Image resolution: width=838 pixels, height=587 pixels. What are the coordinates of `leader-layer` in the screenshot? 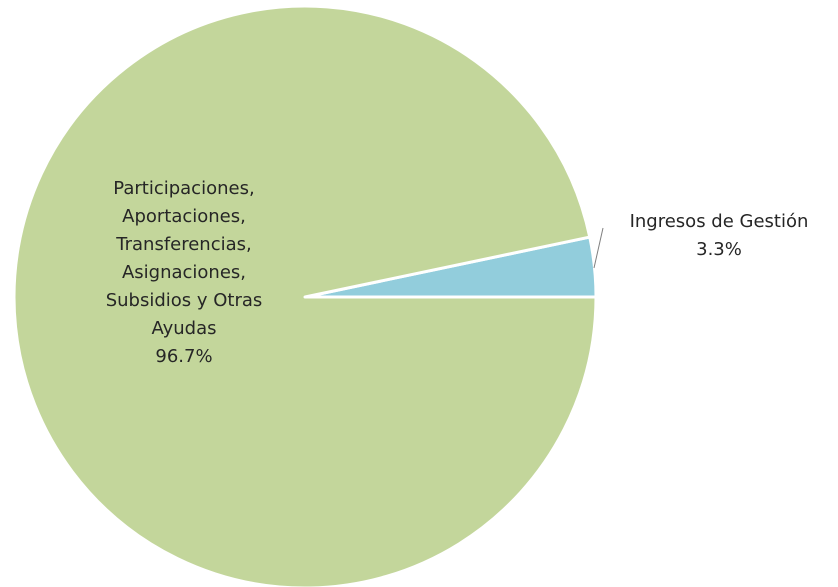 It's located at (598, 248).